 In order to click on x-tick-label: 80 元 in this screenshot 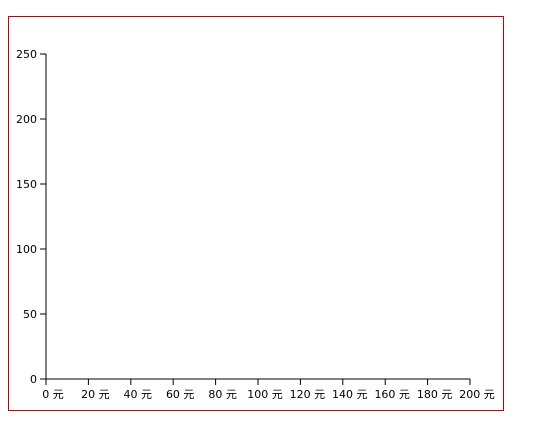, I will do `click(222, 394)`.